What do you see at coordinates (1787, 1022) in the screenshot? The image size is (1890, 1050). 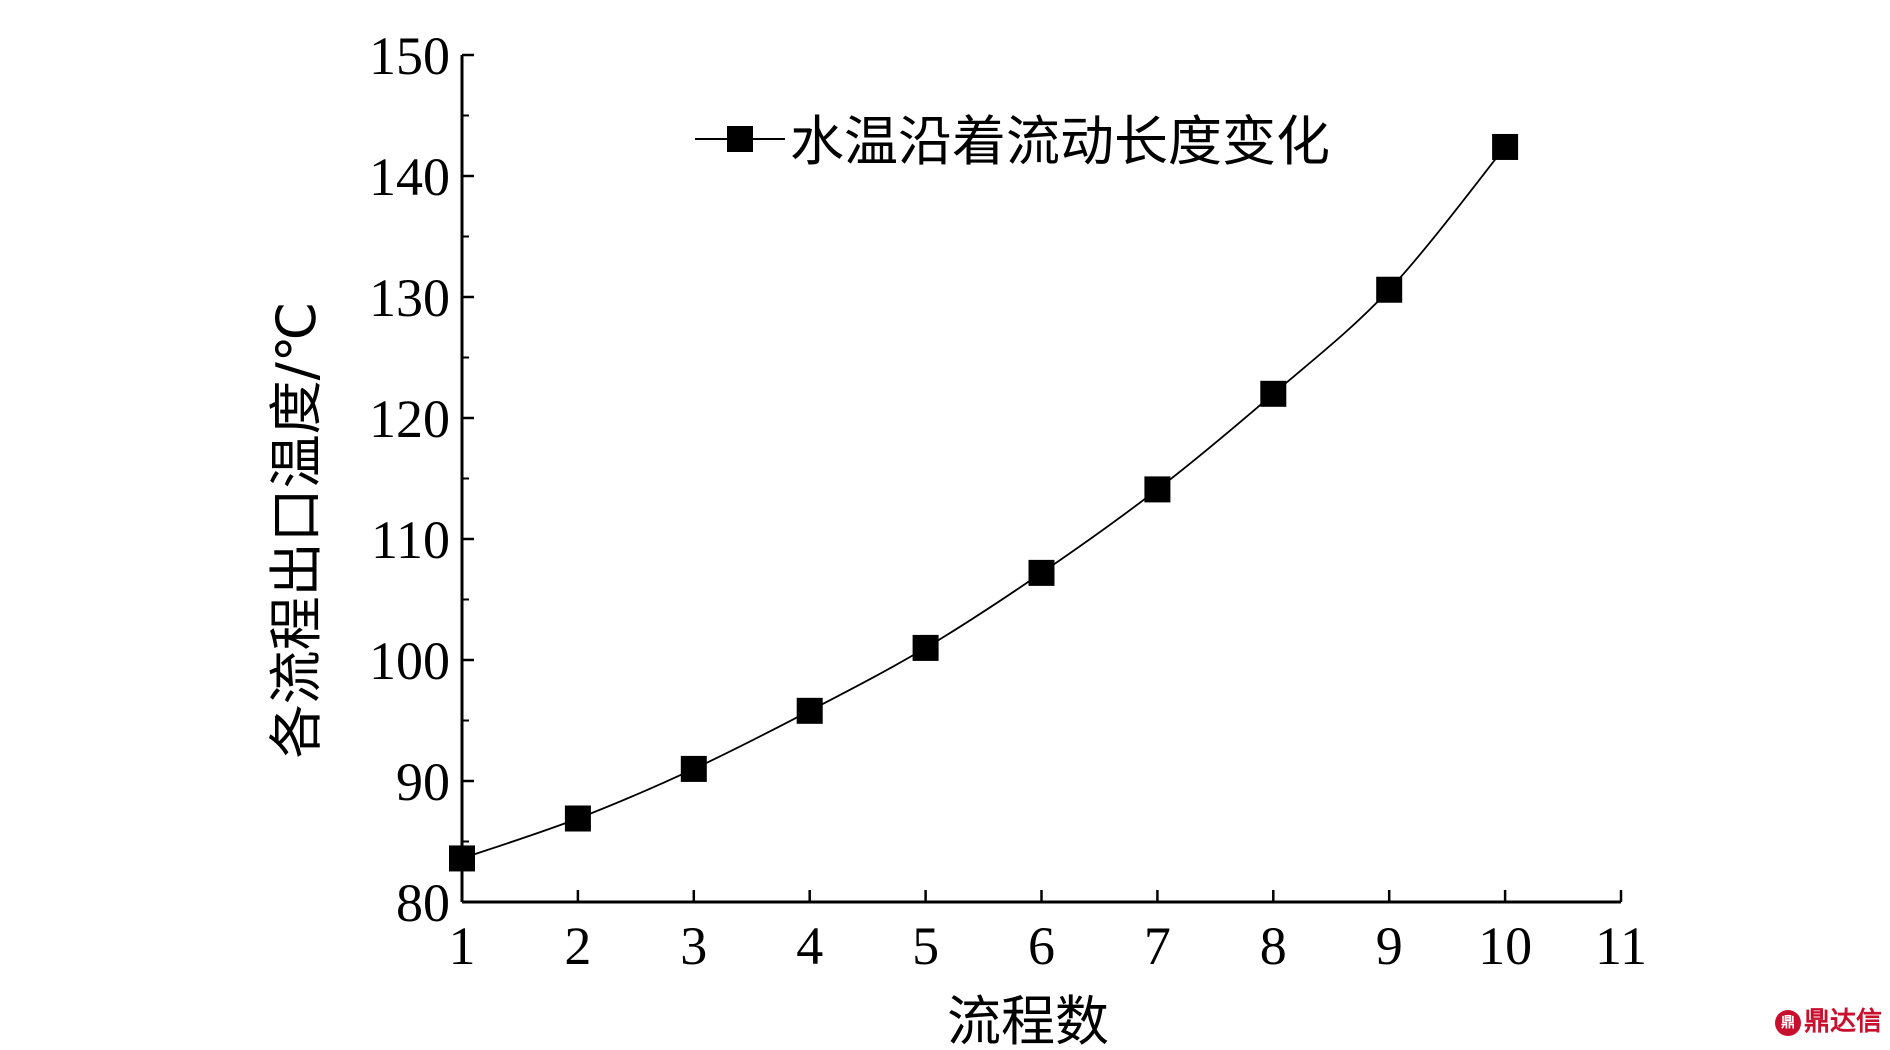 I see `watermark-logo-icon: 鼎` at bounding box center [1787, 1022].